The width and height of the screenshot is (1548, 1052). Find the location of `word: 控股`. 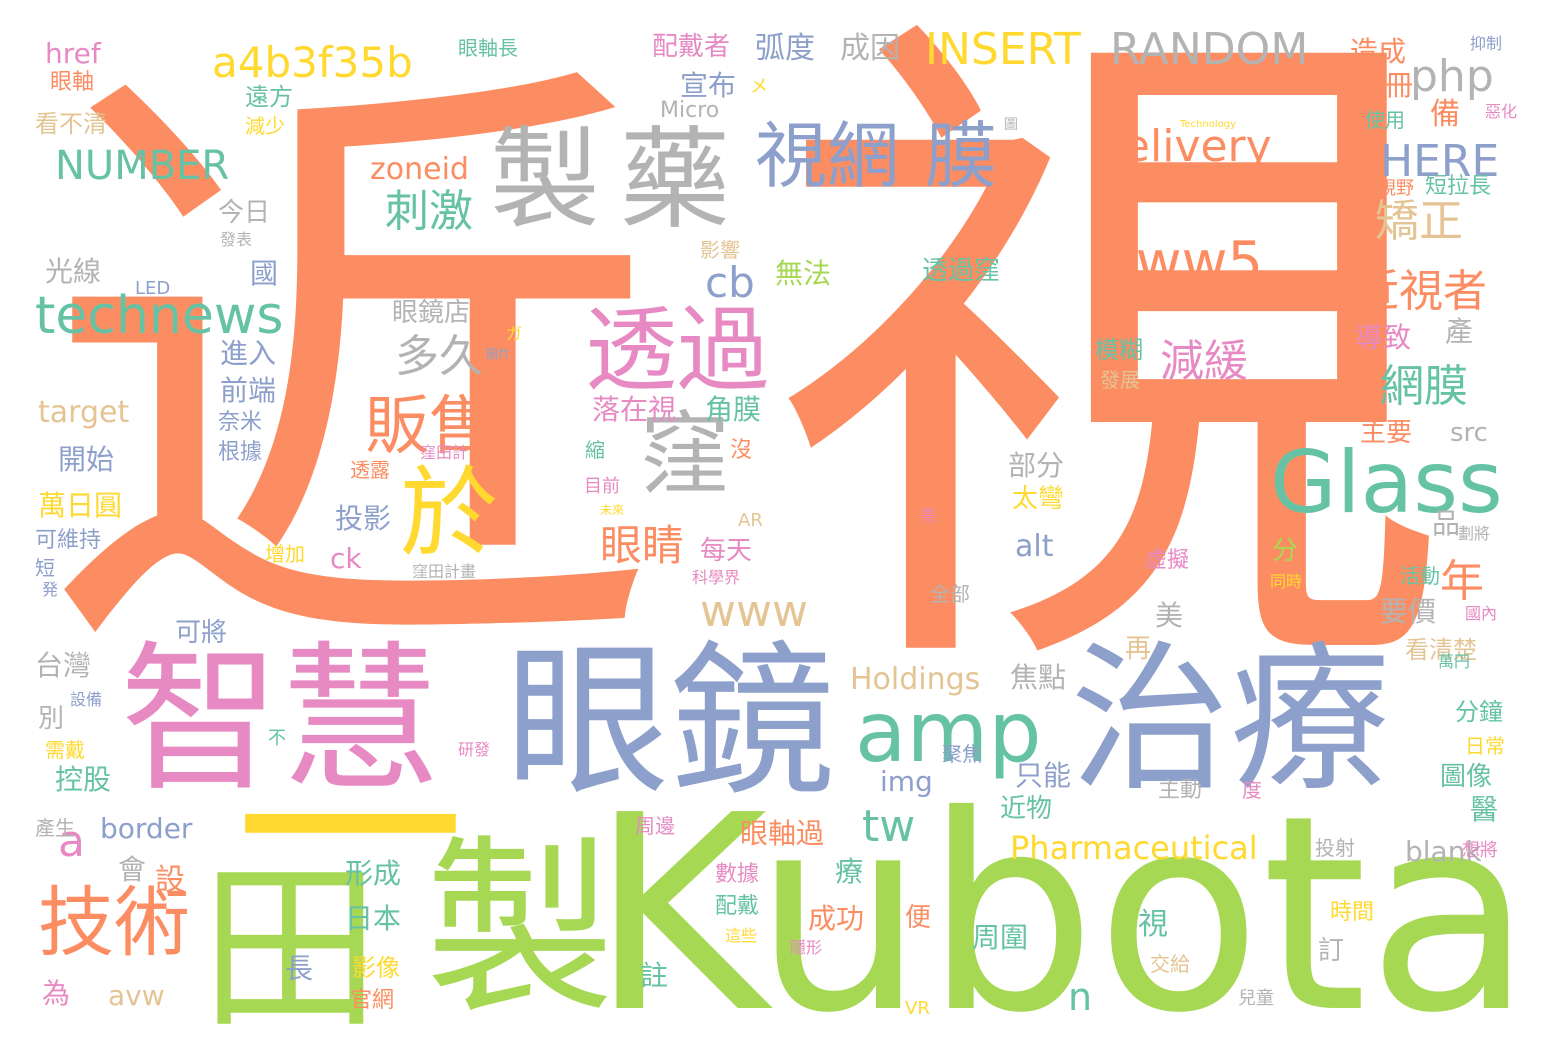

word: 控股 is located at coordinates (83, 779).